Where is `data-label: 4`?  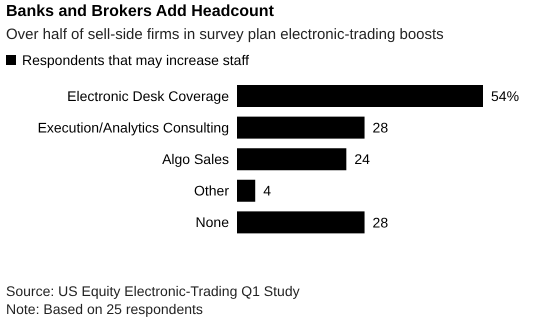
data-label: 4 is located at coordinates (267, 190).